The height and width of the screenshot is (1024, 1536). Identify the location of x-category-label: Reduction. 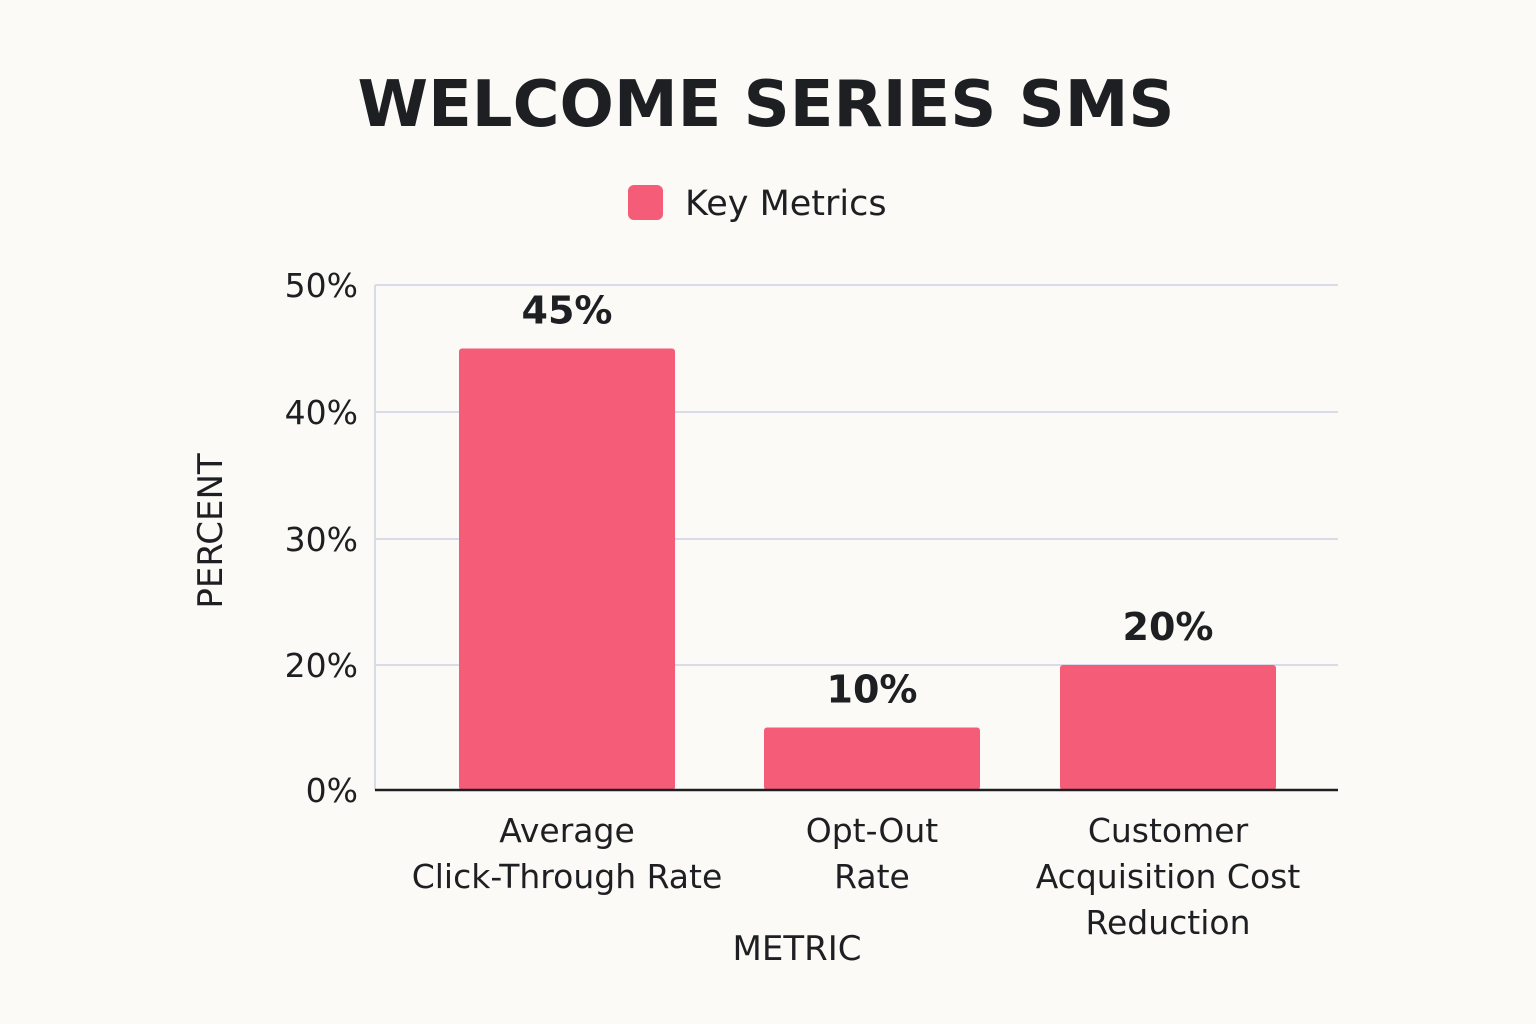
(1168, 922).